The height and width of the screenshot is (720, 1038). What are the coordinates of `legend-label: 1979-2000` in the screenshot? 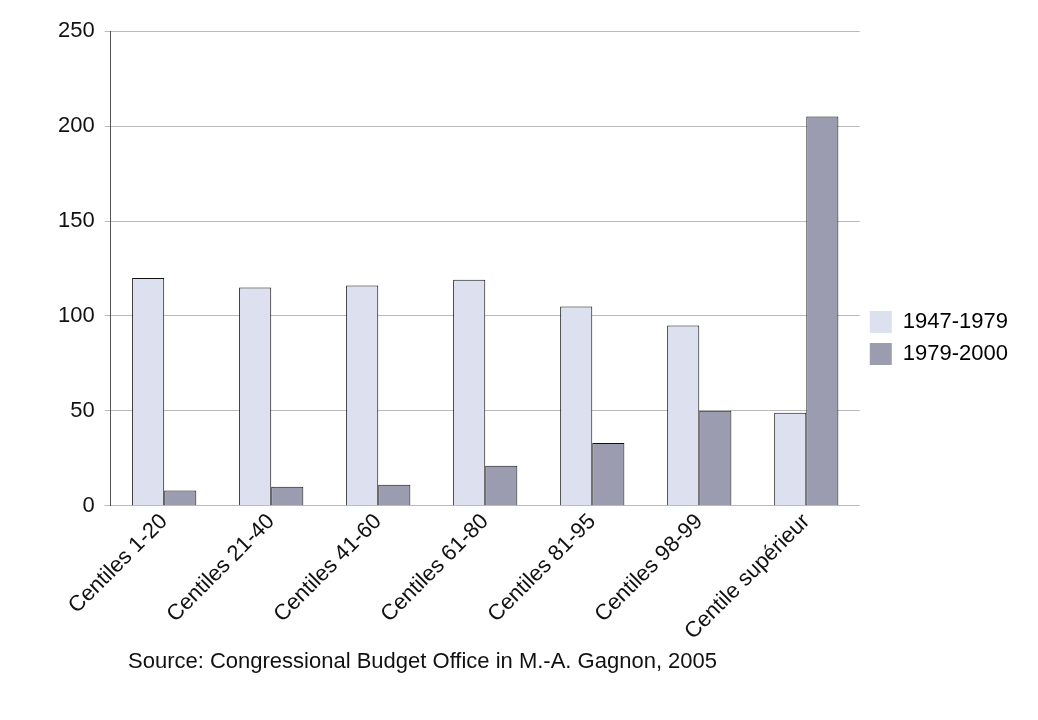 It's located at (955, 353).